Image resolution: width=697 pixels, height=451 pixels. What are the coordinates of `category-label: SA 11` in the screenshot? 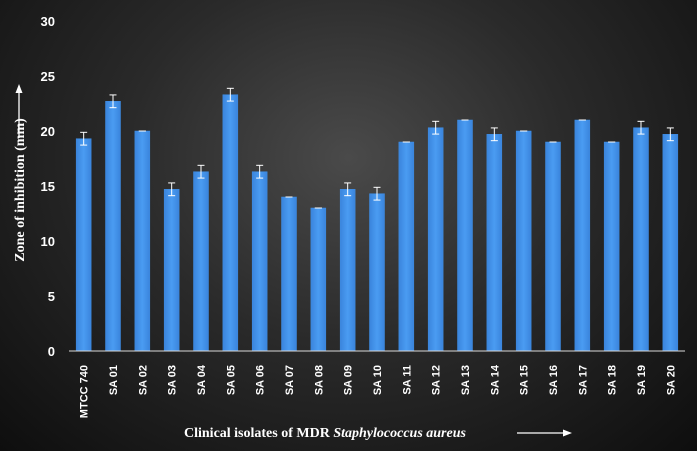 It's located at (407, 380).